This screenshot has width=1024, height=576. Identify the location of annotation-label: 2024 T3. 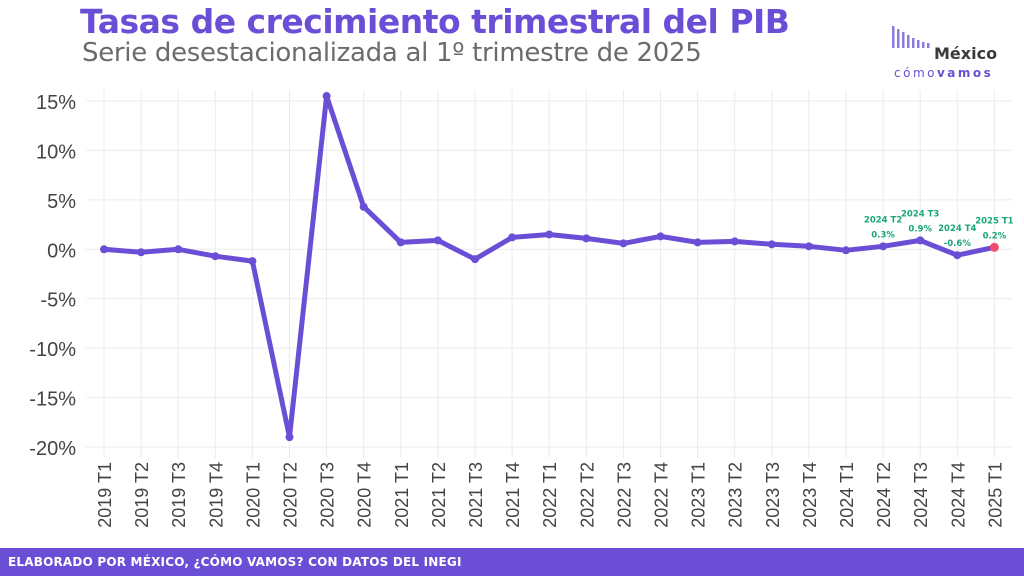
(920, 214).